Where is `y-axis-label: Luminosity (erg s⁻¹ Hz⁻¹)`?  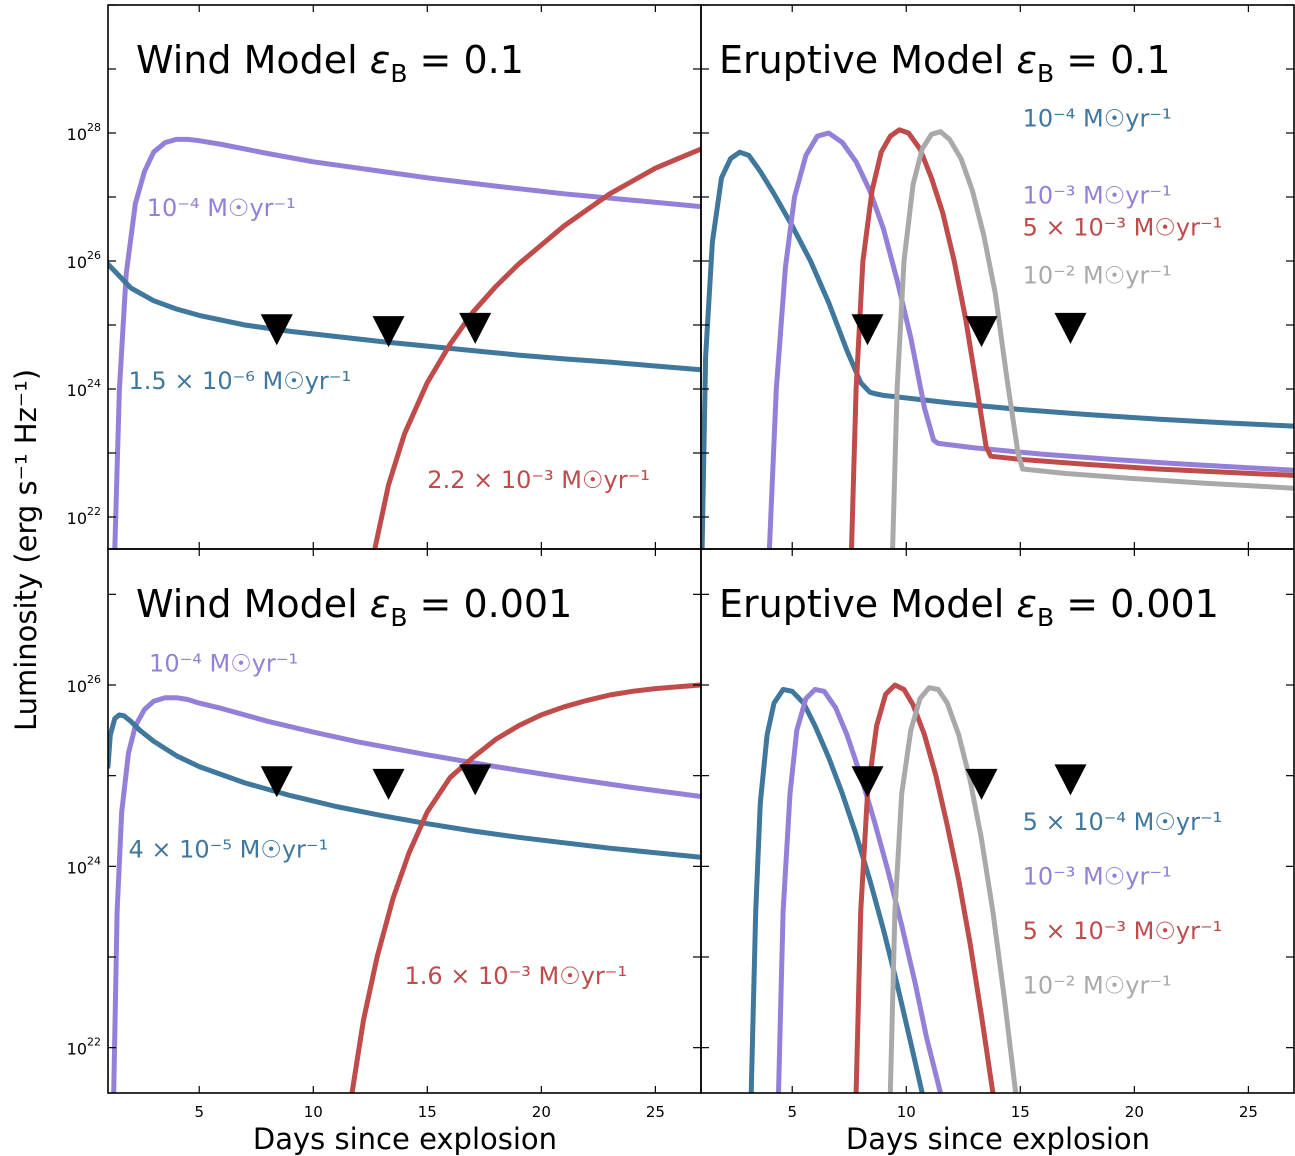 y-axis-label: Luminosity (erg s⁻¹ Hz⁻¹) is located at coordinates (26, 550).